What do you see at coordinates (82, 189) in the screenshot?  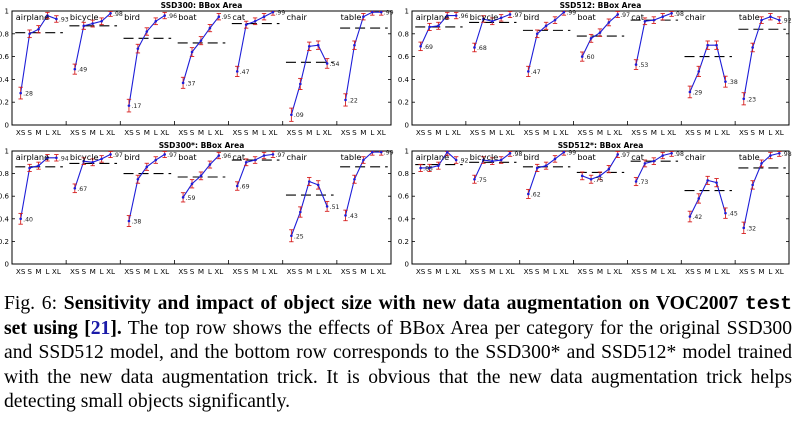 I see `data-label: .67` at bounding box center [82, 189].